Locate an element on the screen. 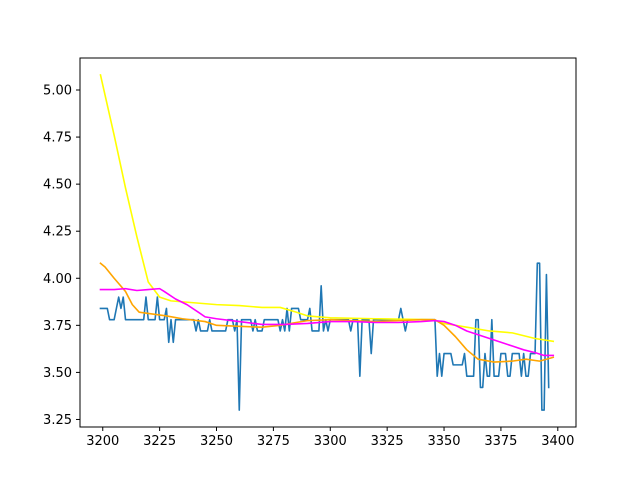 The width and height of the screenshot is (640, 480). y-tick-label: 4.75 is located at coordinates (57, 138).